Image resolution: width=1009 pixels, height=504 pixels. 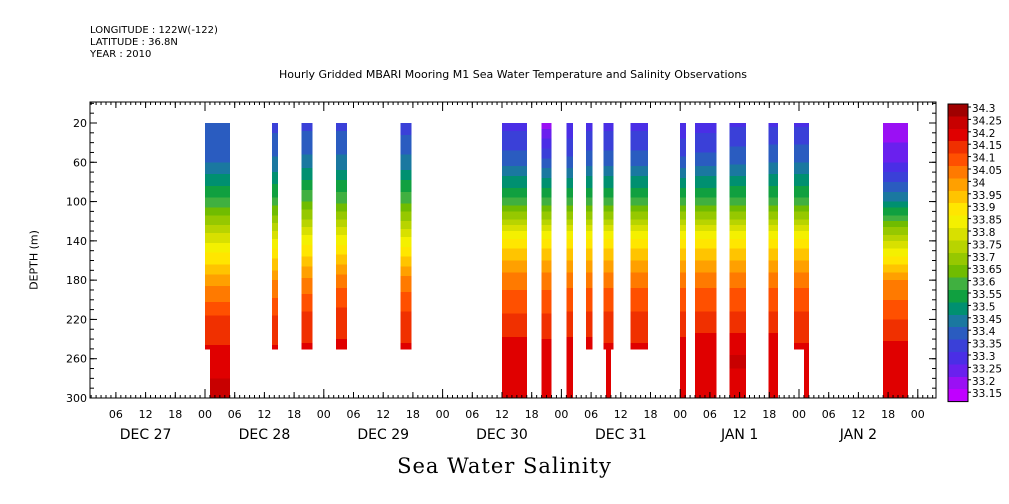 I want to click on colorbar-tick-label: 33.75, so click(x=987, y=245).